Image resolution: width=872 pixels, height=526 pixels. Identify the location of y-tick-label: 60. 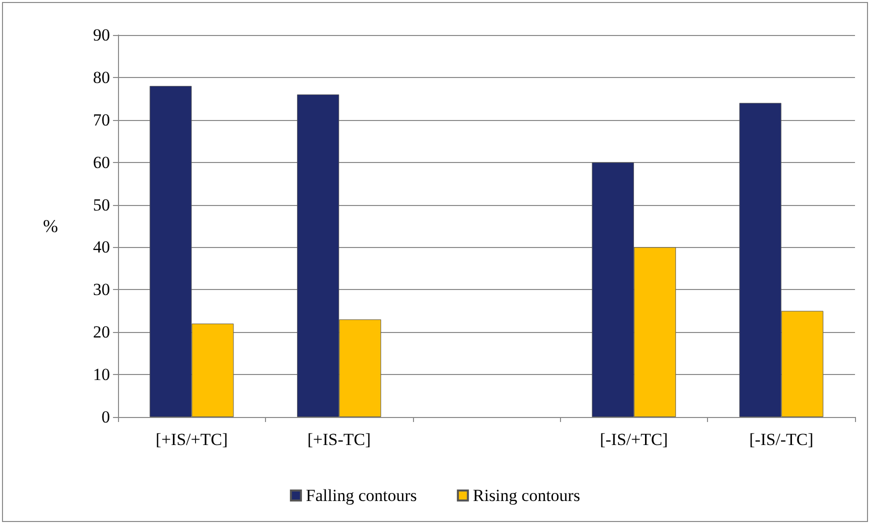
(101, 162).